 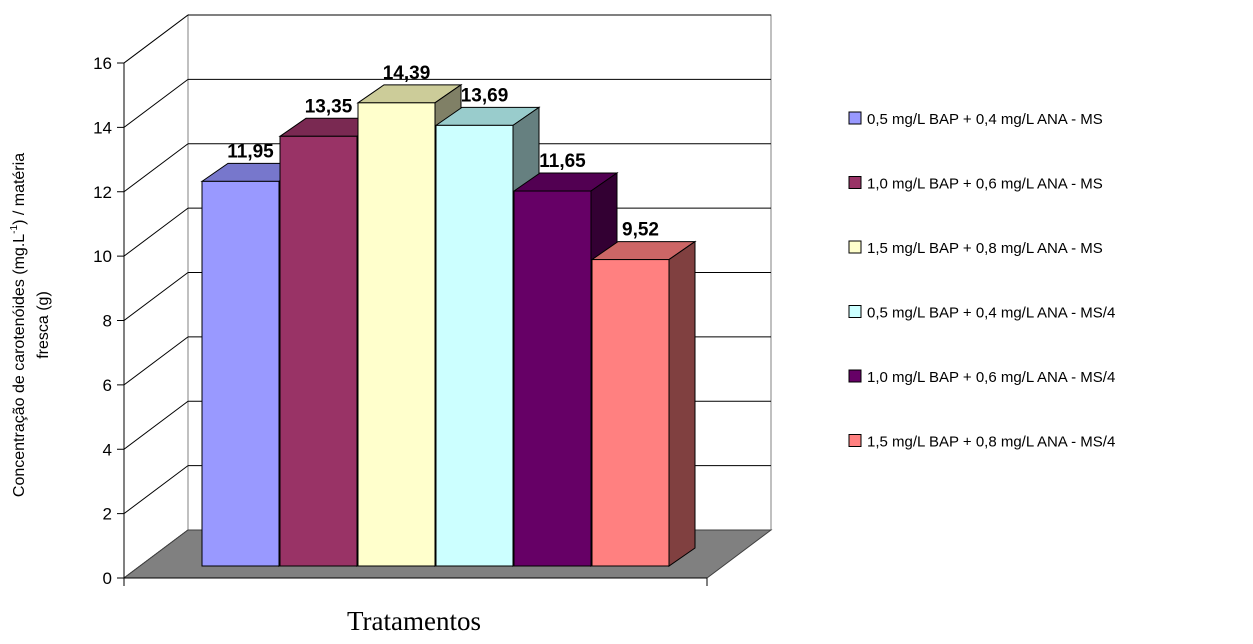 What do you see at coordinates (102, 192) in the screenshot?
I see `y-tick-label: 12` at bounding box center [102, 192].